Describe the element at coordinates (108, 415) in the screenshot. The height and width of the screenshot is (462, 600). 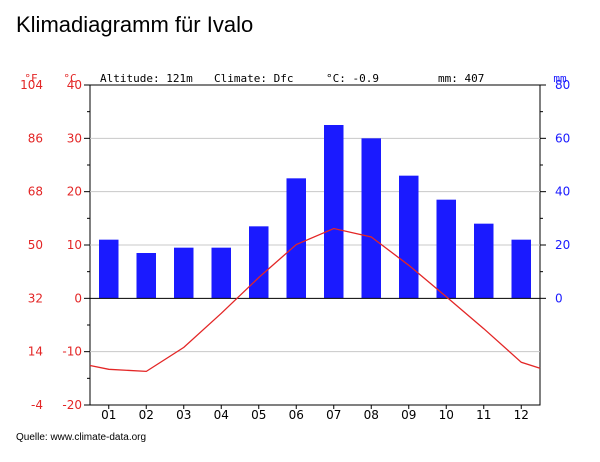
I see `month-tick-label: 01` at that location.